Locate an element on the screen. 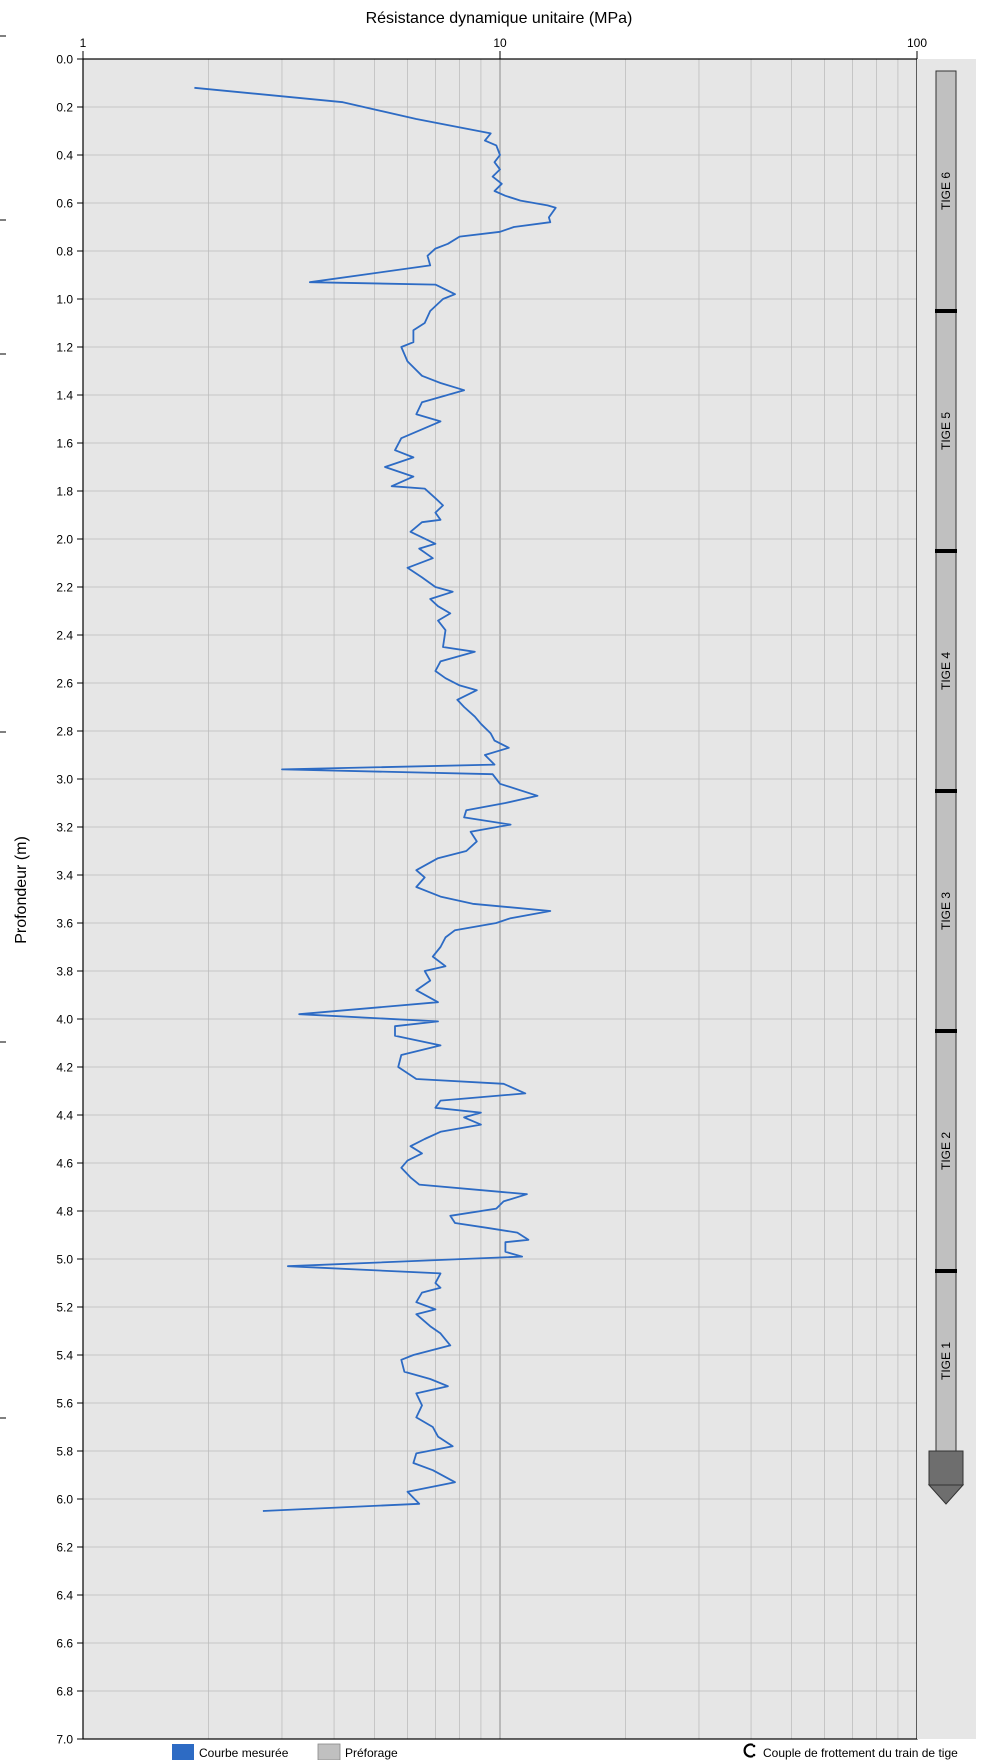 Image resolution: width=993 pixels, height=1760 pixels. y-tick-label: 0.2 is located at coordinates (64, 108).